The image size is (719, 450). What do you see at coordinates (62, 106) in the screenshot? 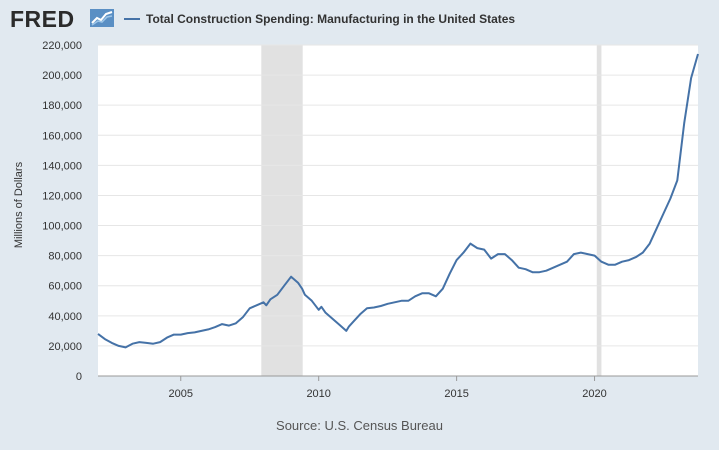
I see `y-tick-label: 180,000` at bounding box center [62, 106].